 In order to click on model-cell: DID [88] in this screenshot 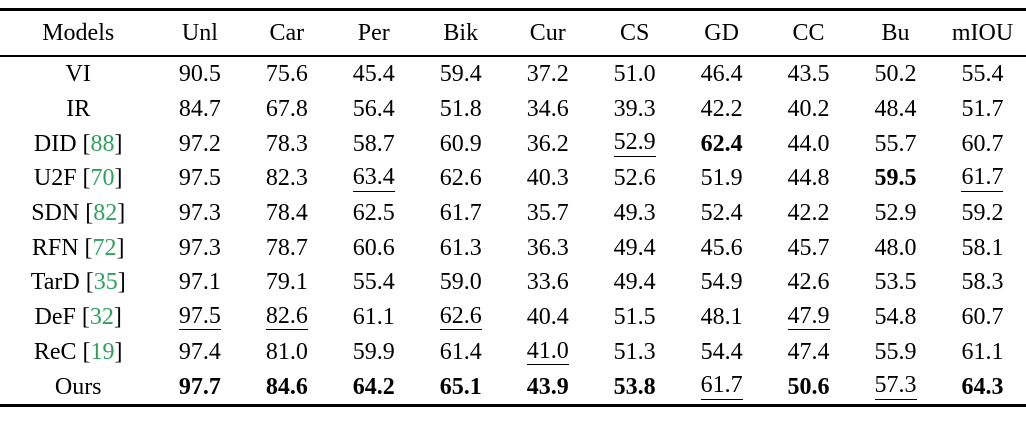, I will do `click(78, 143)`.